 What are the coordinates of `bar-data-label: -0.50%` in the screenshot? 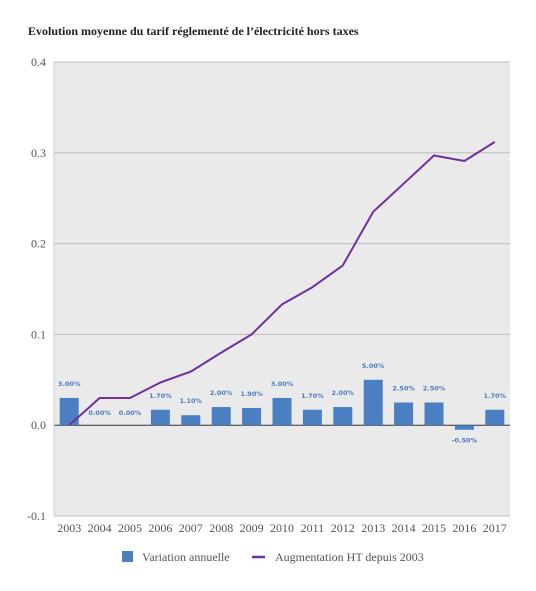 It's located at (465, 441).